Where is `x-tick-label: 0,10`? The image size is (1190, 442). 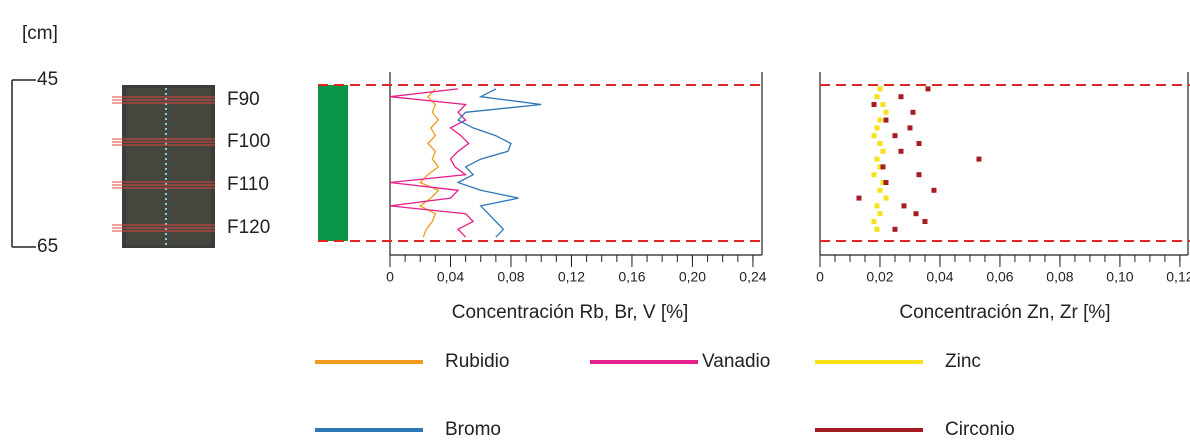
x-tick-label: 0,10 is located at coordinates (1119, 277).